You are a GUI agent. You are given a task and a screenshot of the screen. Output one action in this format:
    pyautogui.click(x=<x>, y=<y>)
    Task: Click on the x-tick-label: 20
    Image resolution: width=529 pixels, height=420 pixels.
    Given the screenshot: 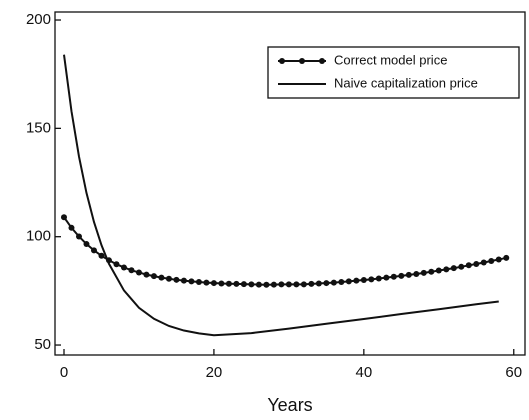 What is the action you would take?
    pyautogui.click(x=214, y=372)
    